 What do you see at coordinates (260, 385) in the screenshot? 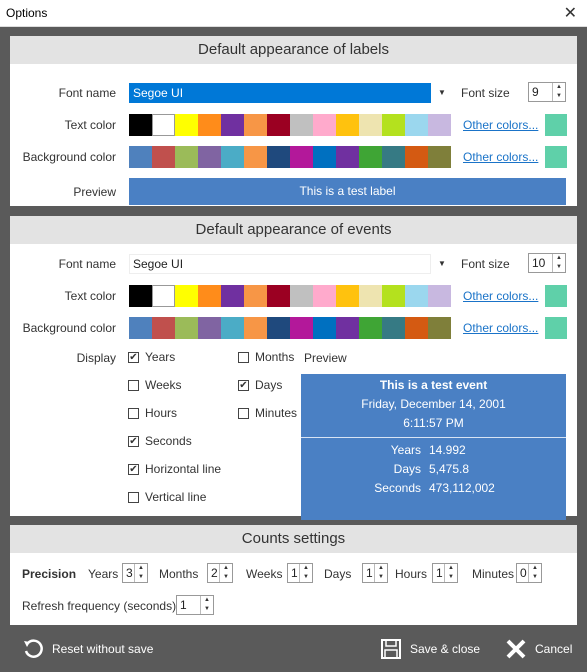
I see `checkbox-days: ✔ Days` at bounding box center [260, 385].